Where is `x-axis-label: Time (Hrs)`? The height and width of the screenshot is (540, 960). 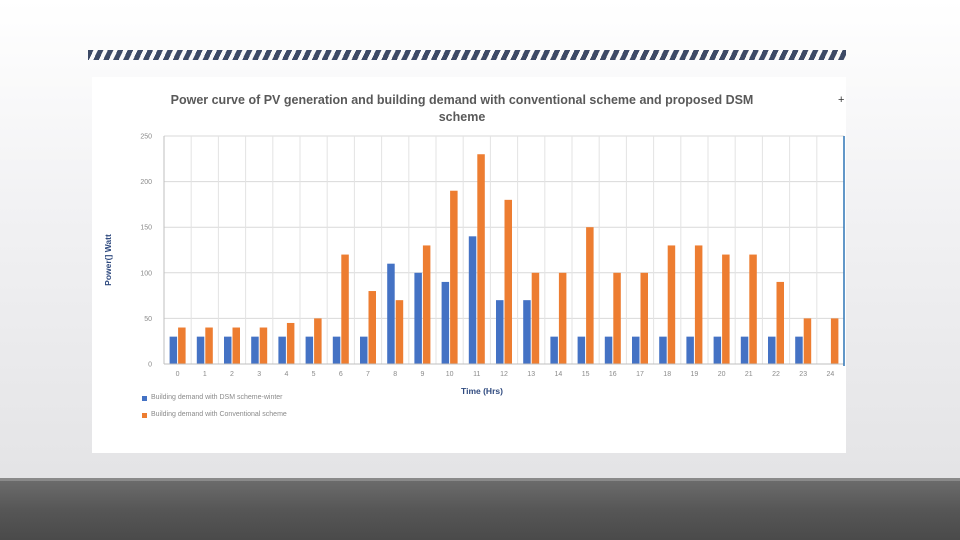 x-axis-label: Time (Hrs) is located at coordinates (482, 391).